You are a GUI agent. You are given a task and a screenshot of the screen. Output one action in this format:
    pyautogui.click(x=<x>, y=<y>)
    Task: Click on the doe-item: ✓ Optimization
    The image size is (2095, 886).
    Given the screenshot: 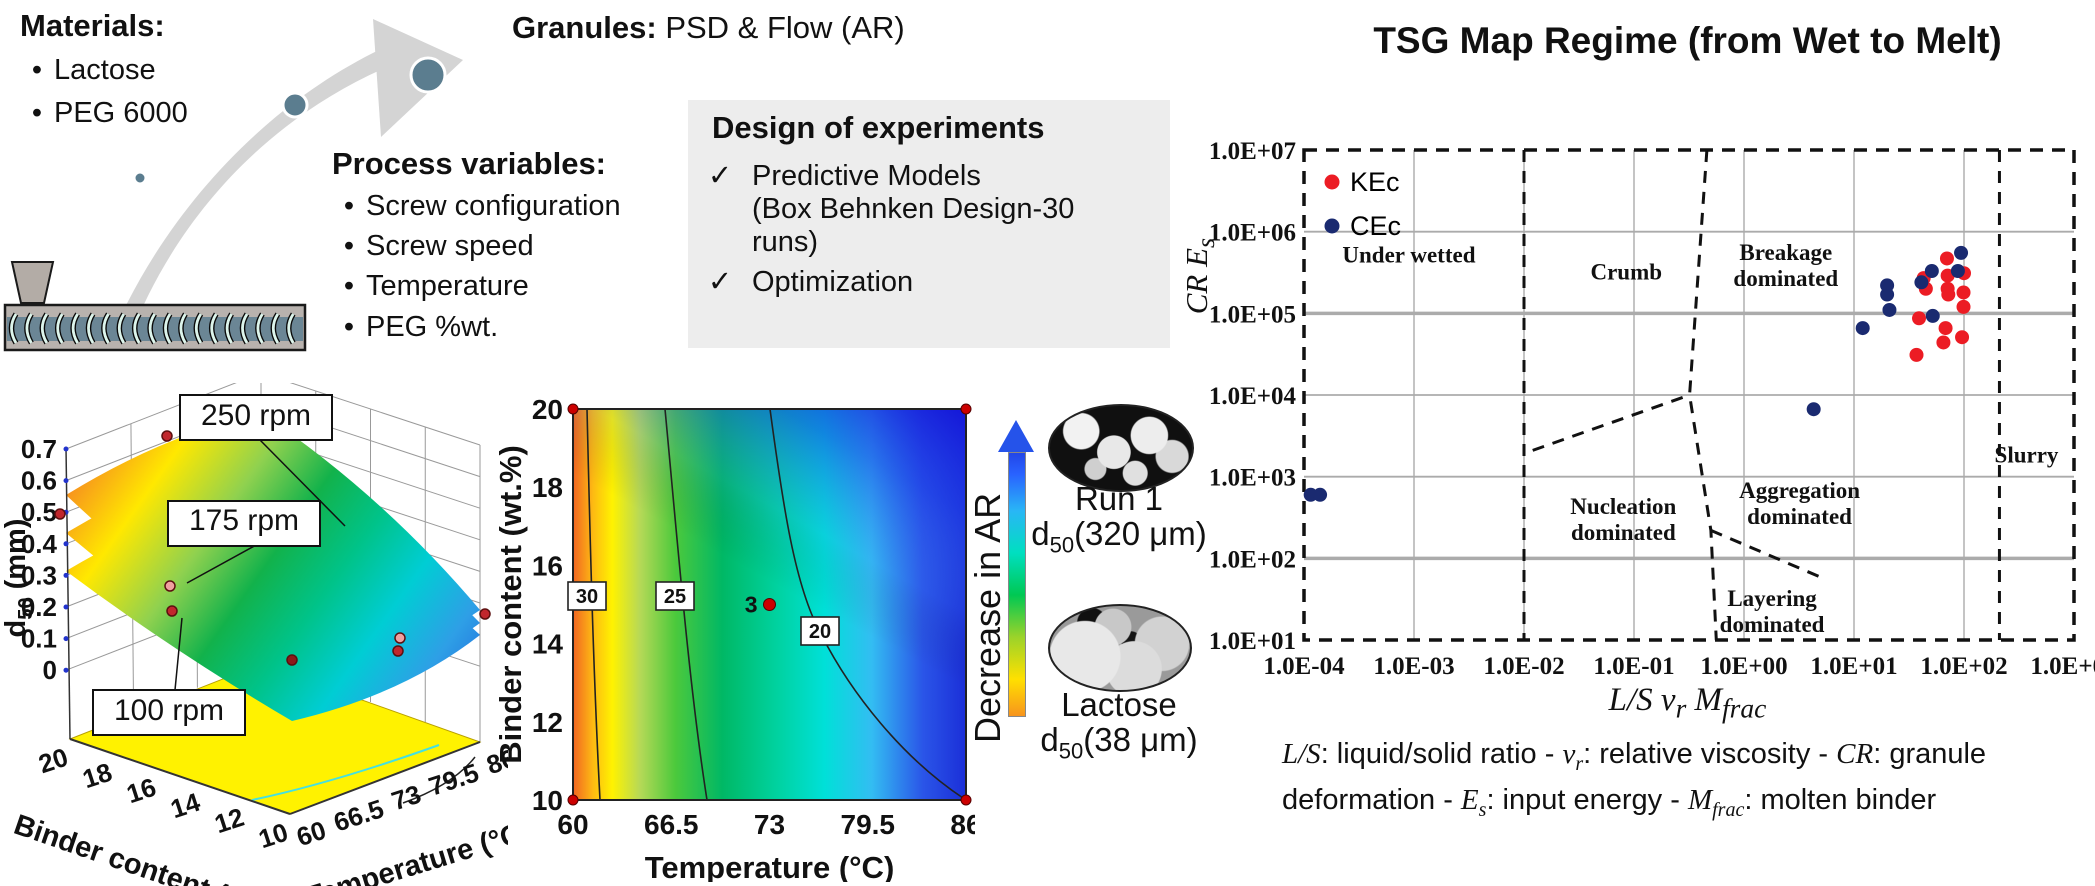 What is the action you would take?
    pyautogui.click(x=929, y=282)
    